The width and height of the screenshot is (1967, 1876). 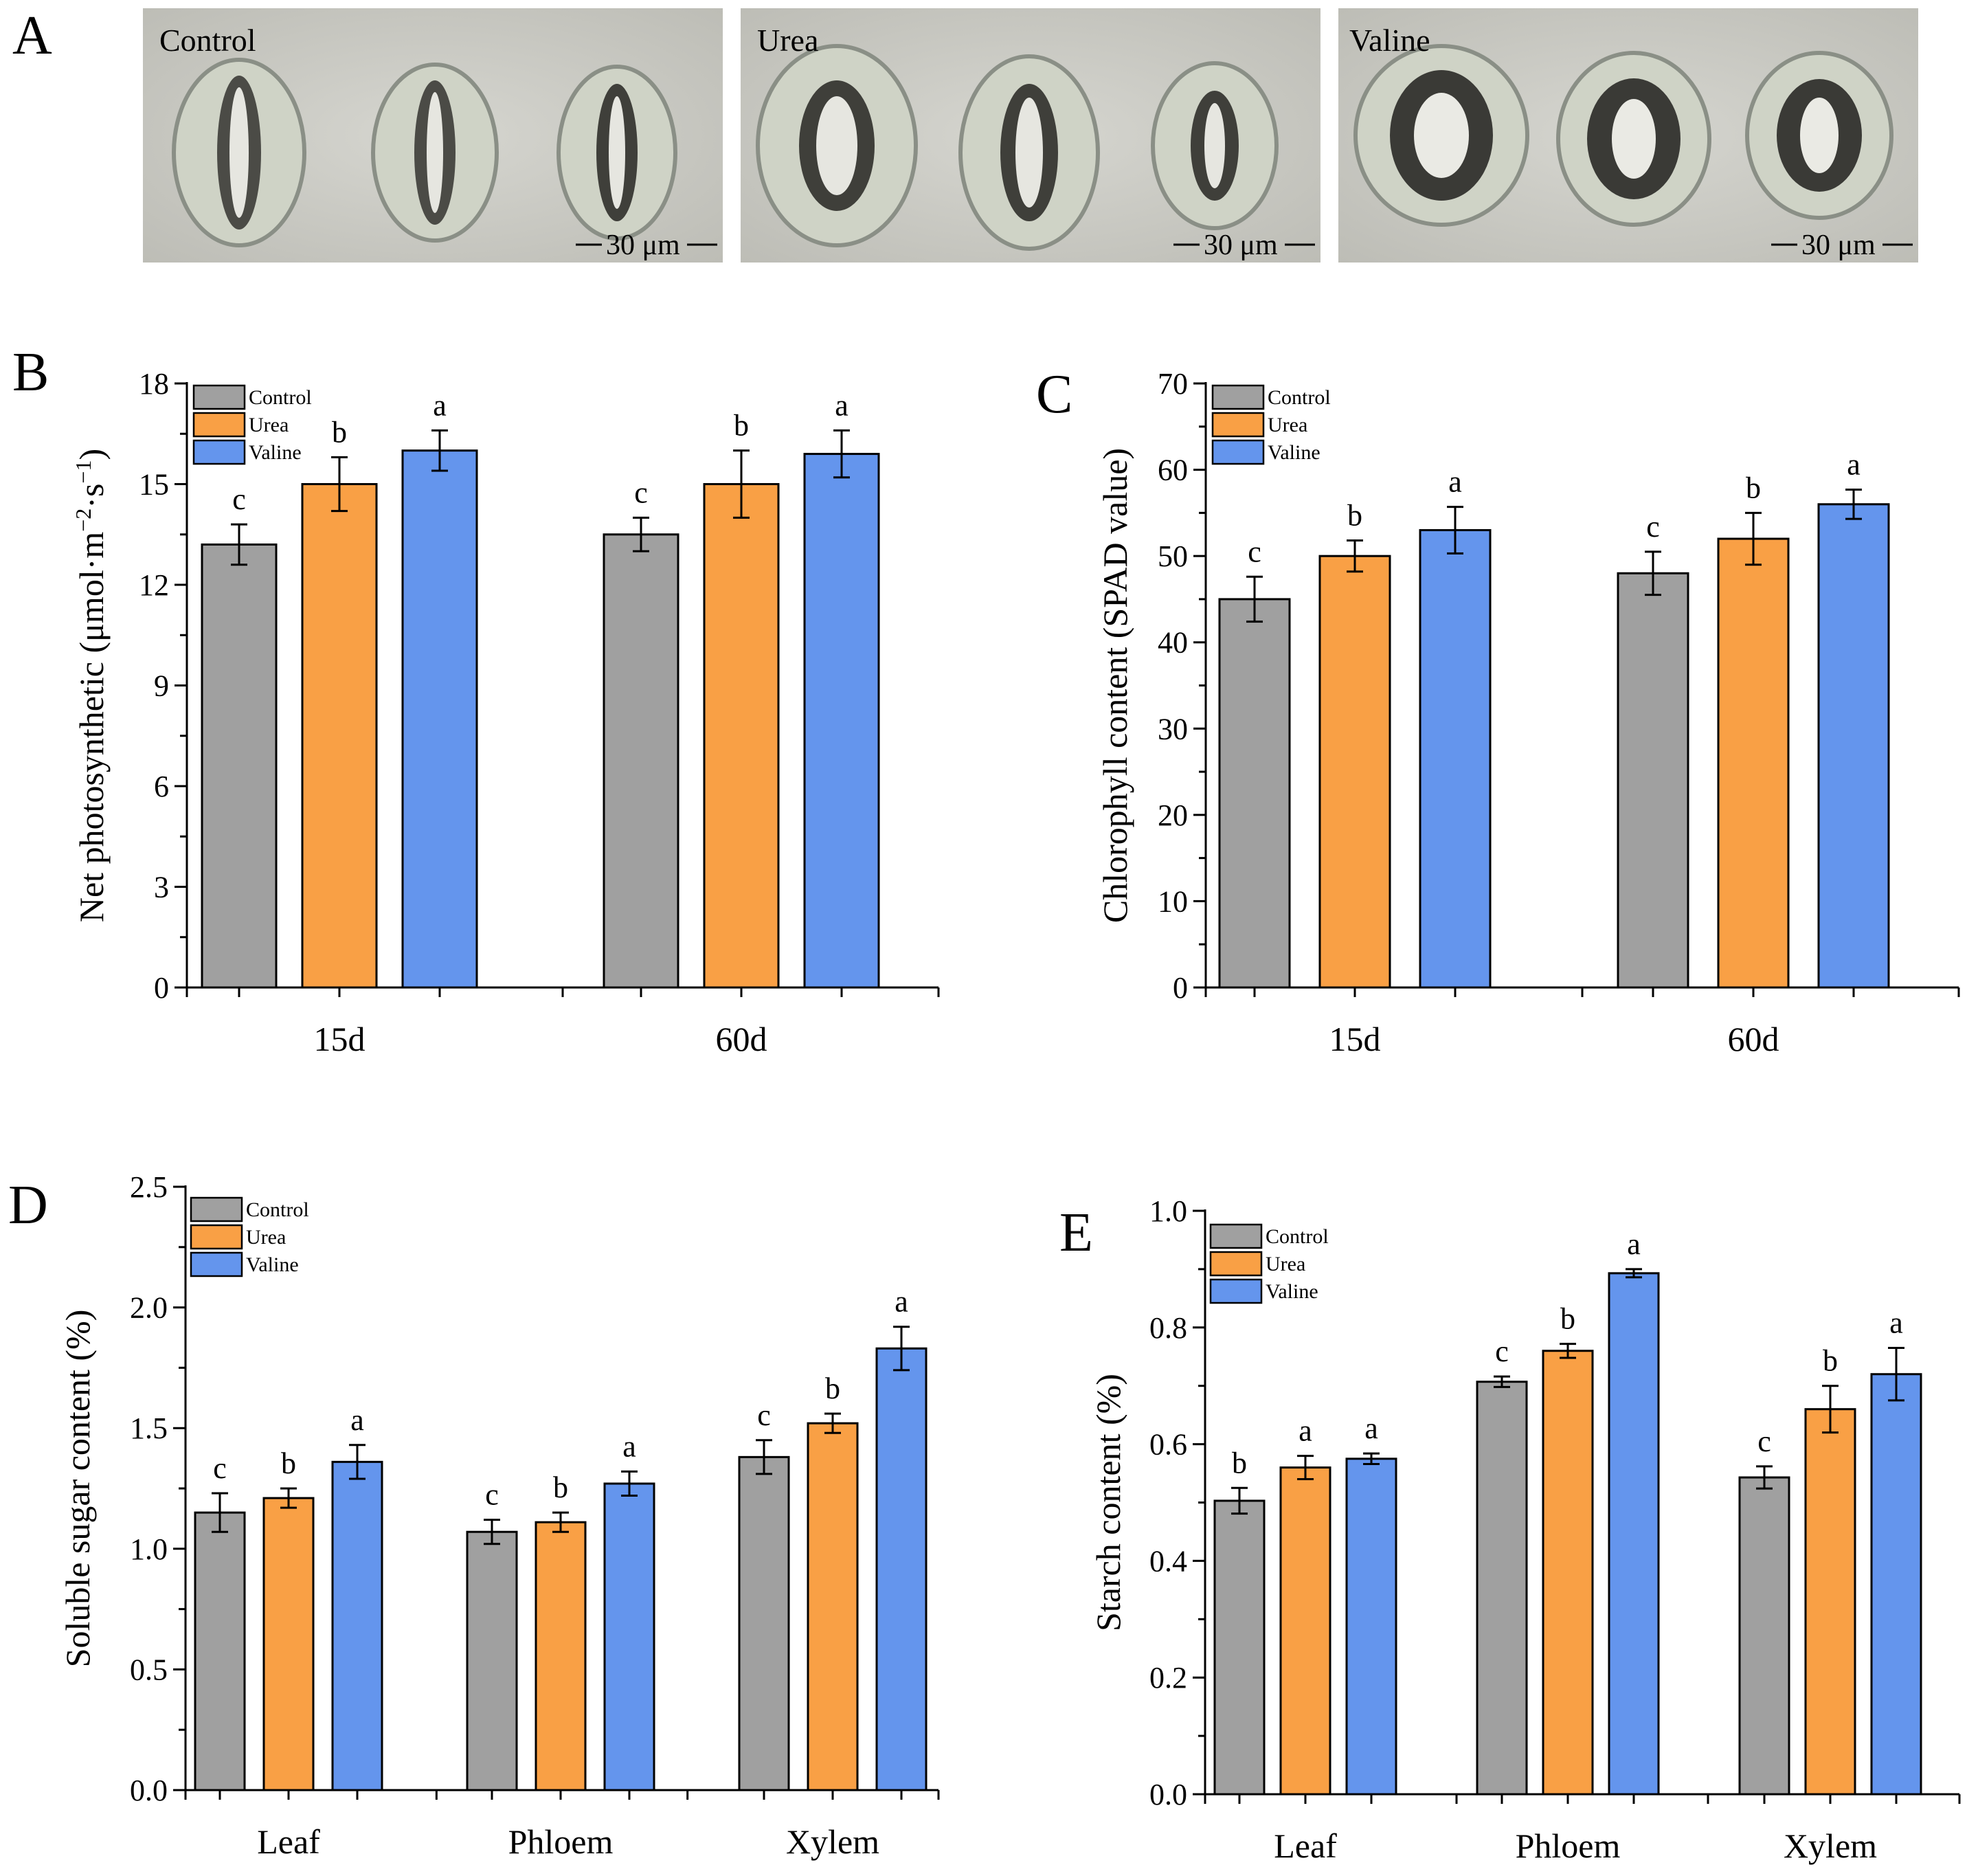 What do you see at coordinates (1236, 1291) in the screenshot?
I see `legend-swatch-valine` at bounding box center [1236, 1291].